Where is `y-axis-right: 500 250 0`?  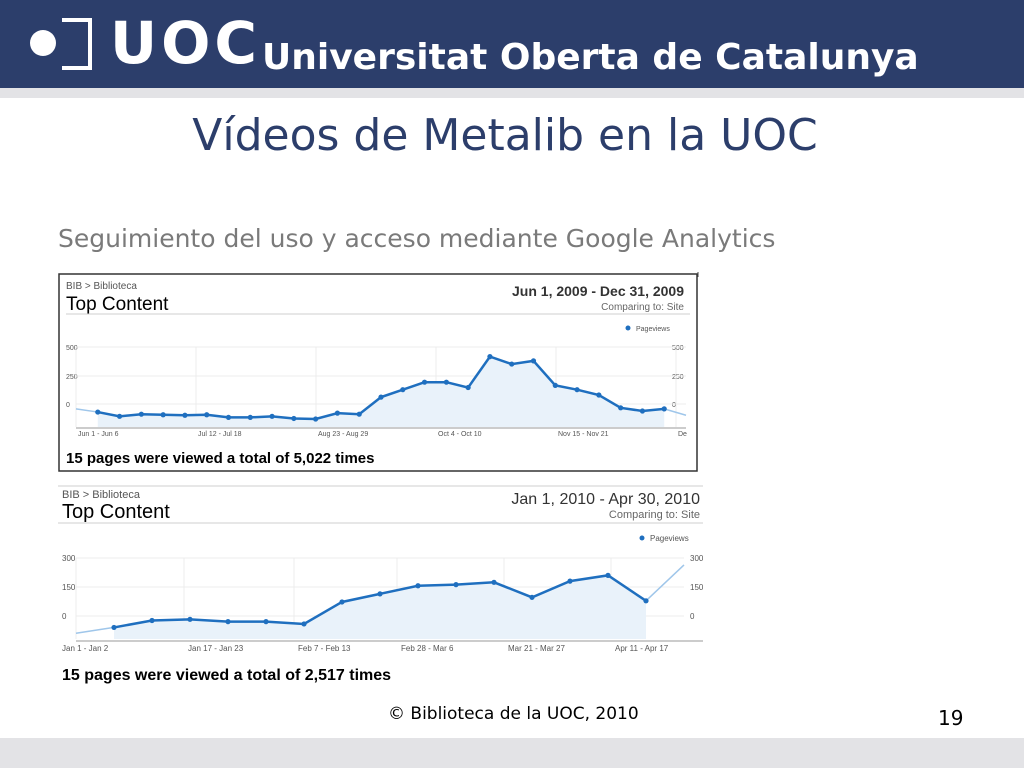 y-axis-right: 500 250 0 is located at coordinates (678, 377).